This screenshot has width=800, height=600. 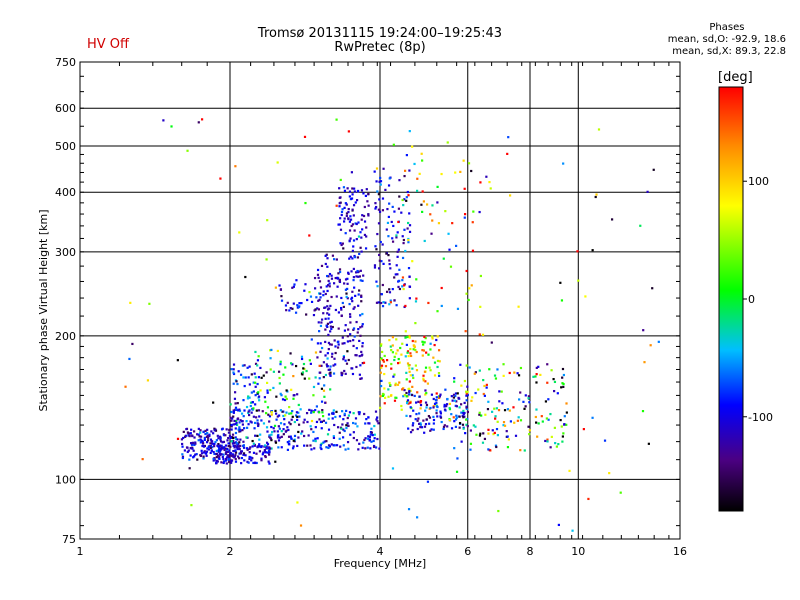 I want to click on y-tick-label: 300, so click(x=65, y=252).